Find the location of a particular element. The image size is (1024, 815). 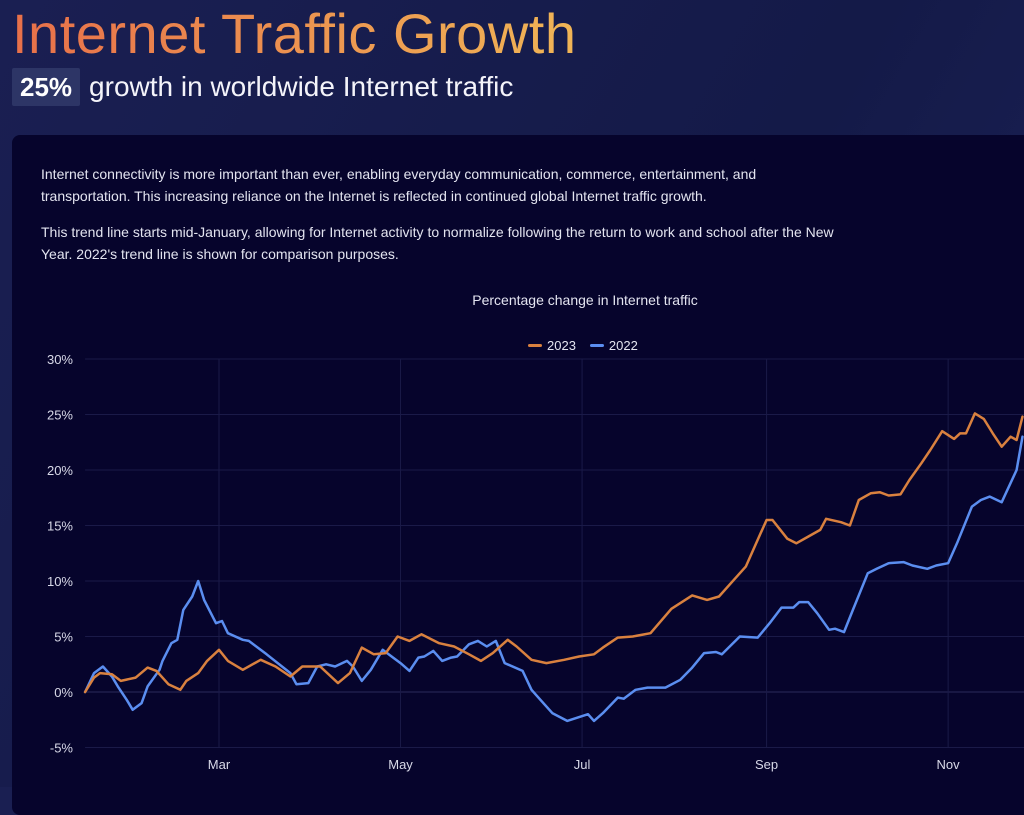

x-tick-label: Sep is located at coordinates (766, 764).